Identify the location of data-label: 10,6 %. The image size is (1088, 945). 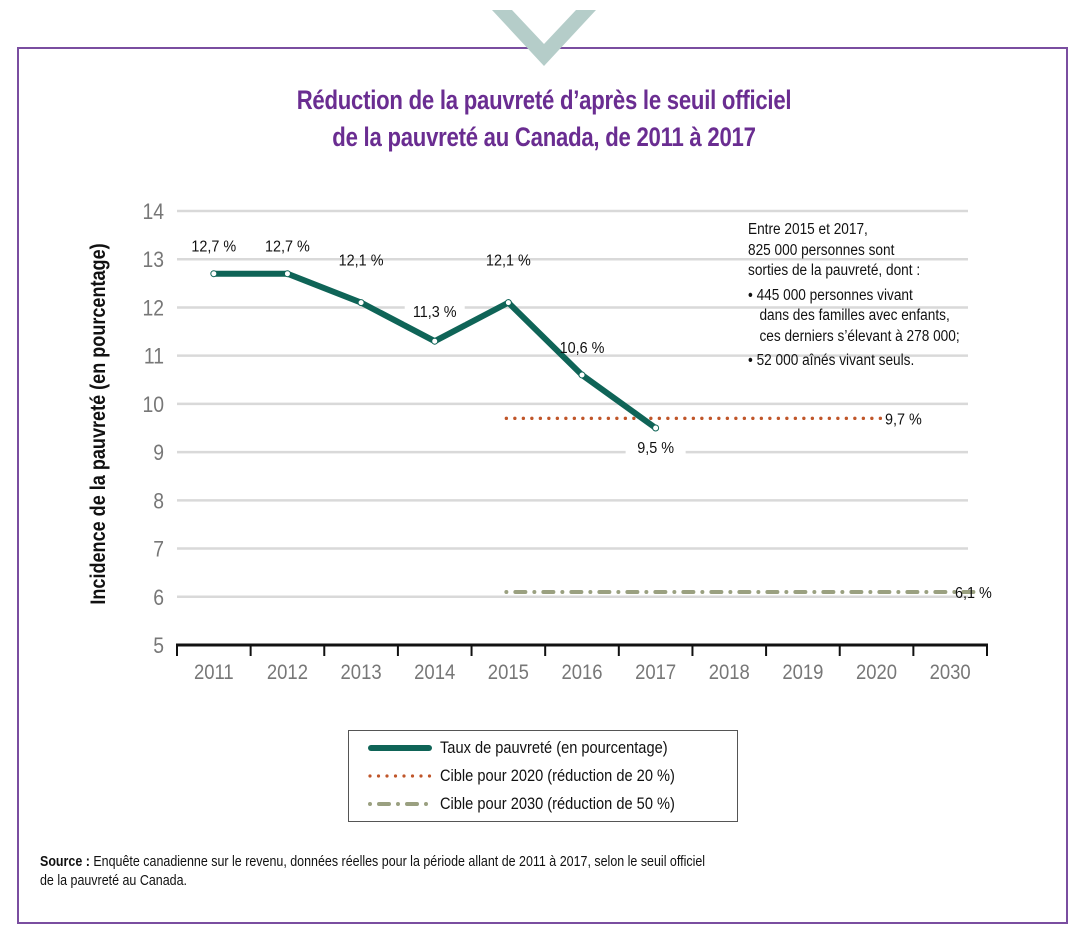
(582, 348).